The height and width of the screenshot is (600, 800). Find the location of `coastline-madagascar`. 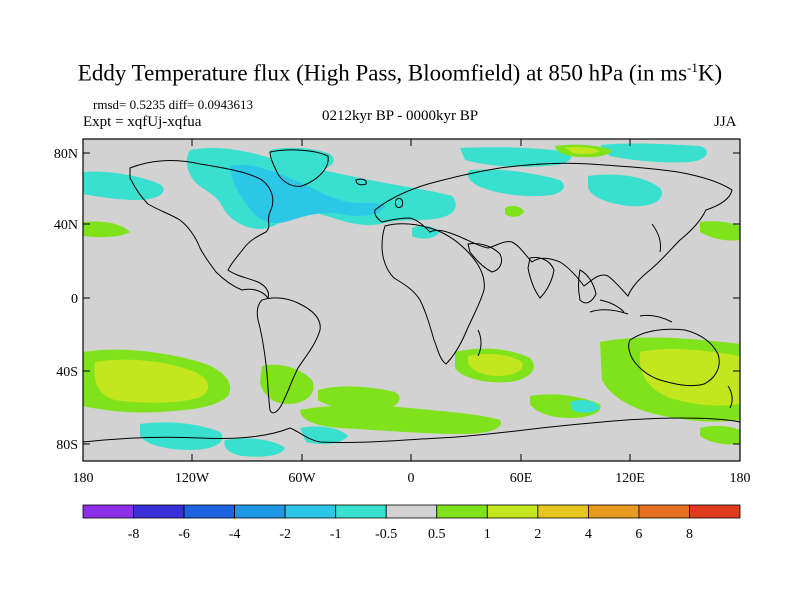

coastline-madagascar is located at coordinates (479, 343).